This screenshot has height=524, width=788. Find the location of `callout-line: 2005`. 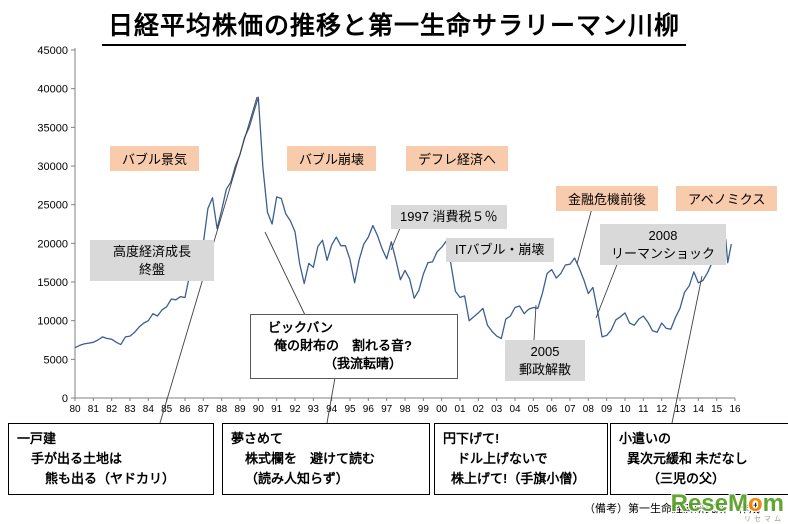

callout-line: 2005 is located at coordinates (545, 351).